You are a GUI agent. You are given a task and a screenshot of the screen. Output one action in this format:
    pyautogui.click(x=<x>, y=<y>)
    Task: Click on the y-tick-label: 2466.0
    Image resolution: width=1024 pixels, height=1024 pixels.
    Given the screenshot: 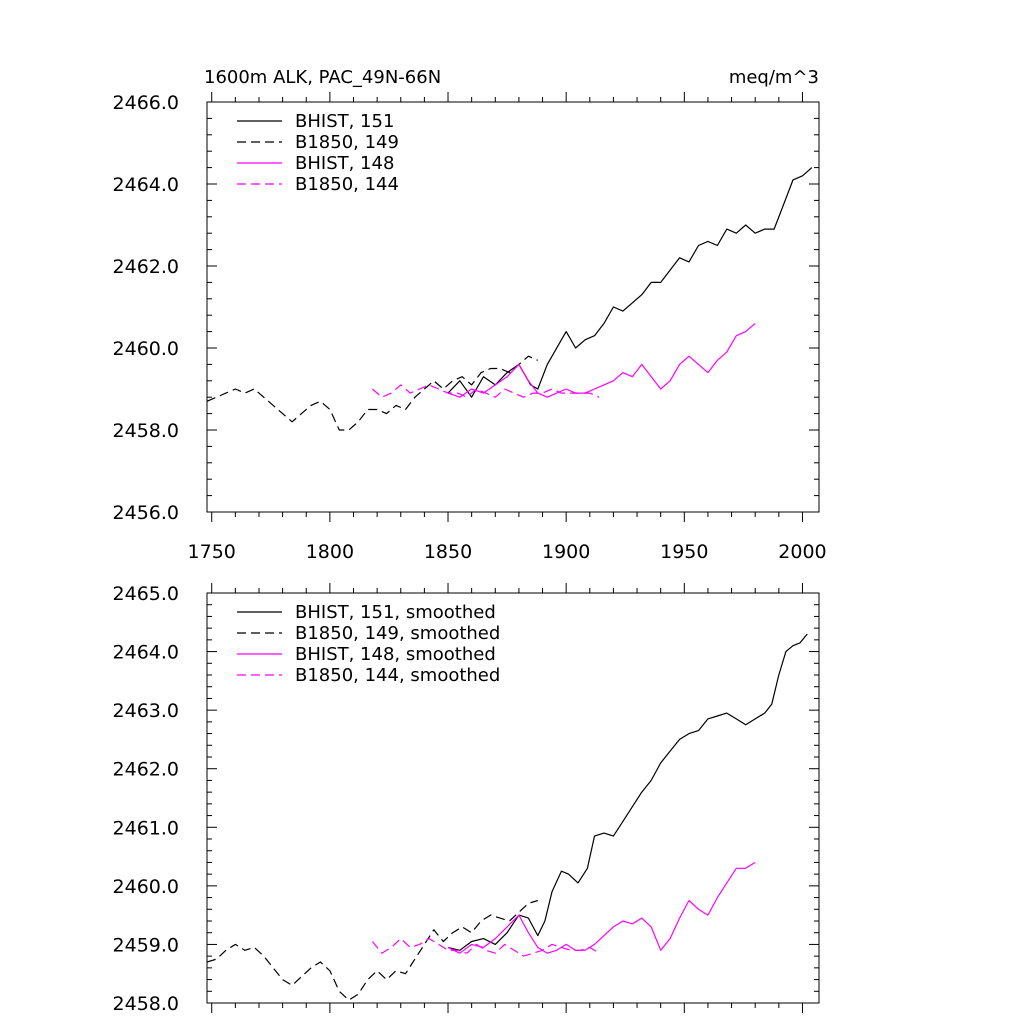 What is the action you would take?
    pyautogui.click(x=146, y=103)
    